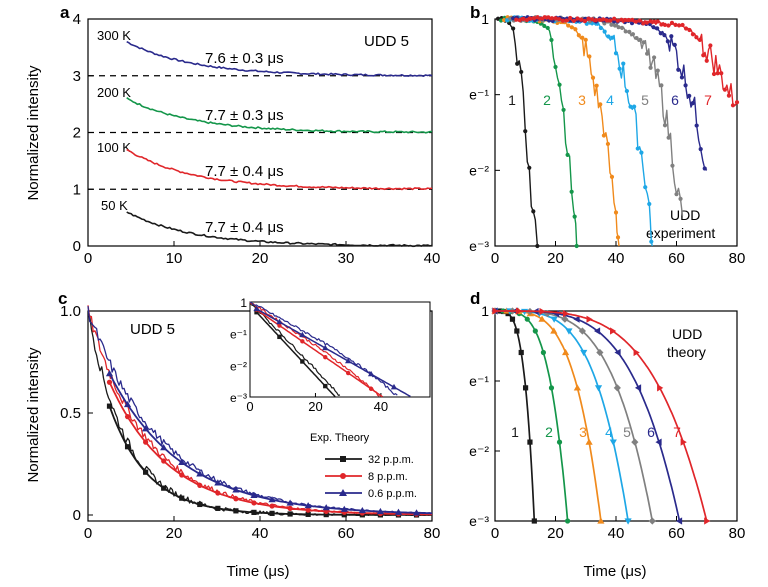 The width and height of the screenshot is (768, 587). What do you see at coordinates (77, 246) in the screenshot?
I see `panel-a-ytick-label: 0` at bounding box center [77, 246].